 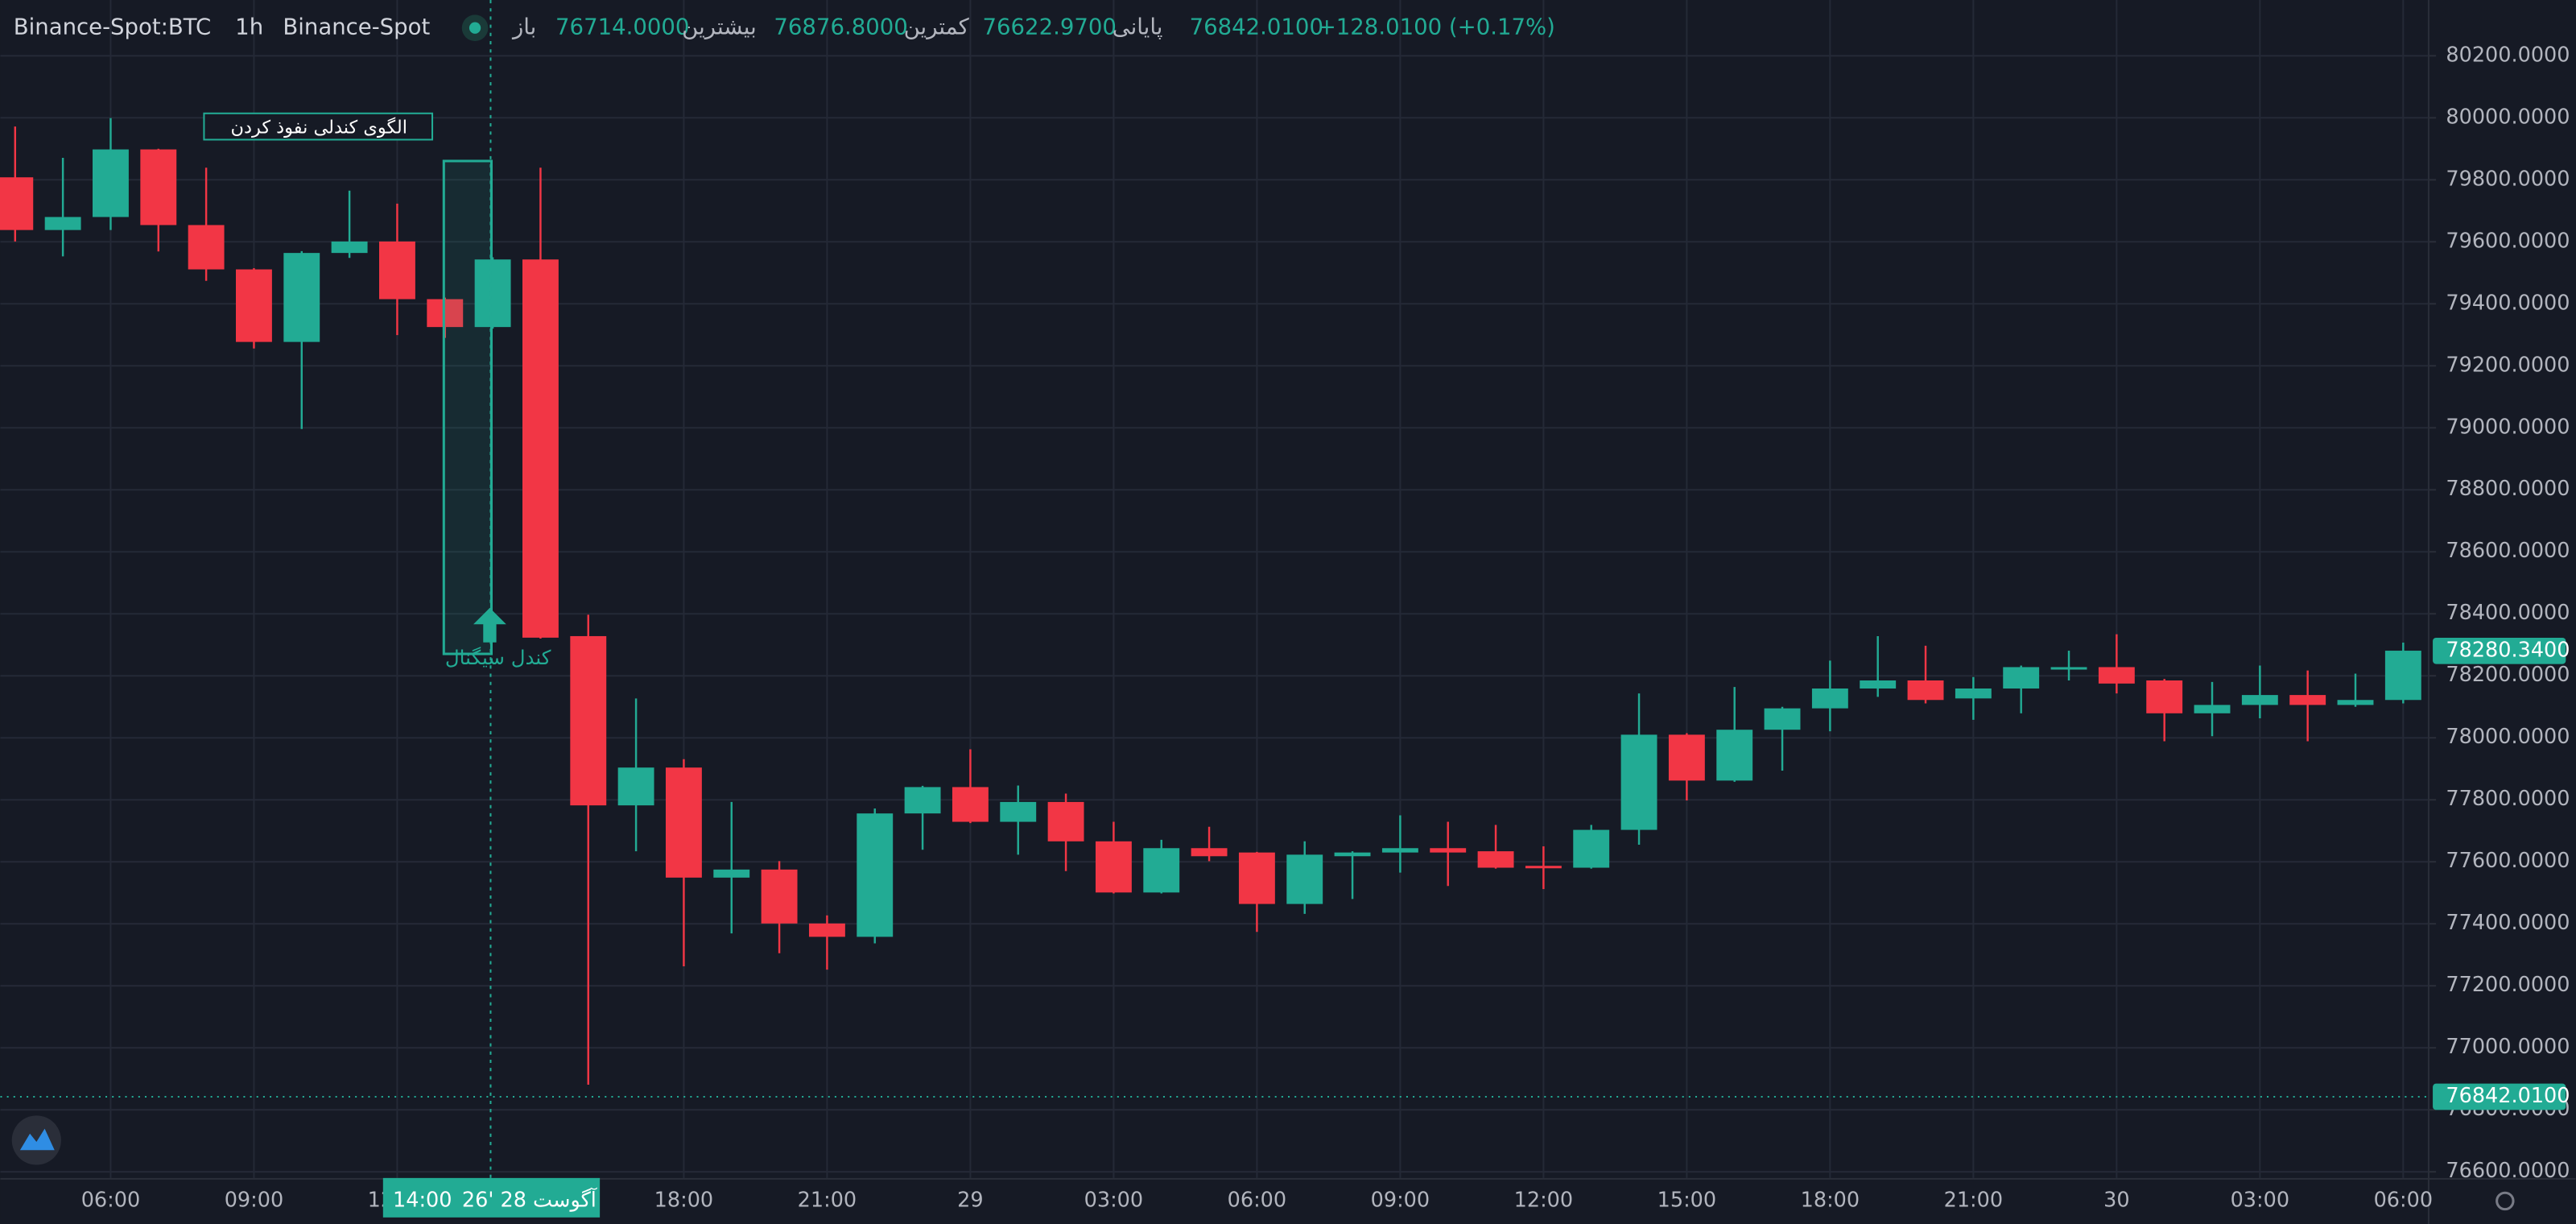 What do you see at coordinates (2508, 1047) in the screenshot?
I see `y-tick-label: 77000.0000` at bounding box center [2508, 1047].